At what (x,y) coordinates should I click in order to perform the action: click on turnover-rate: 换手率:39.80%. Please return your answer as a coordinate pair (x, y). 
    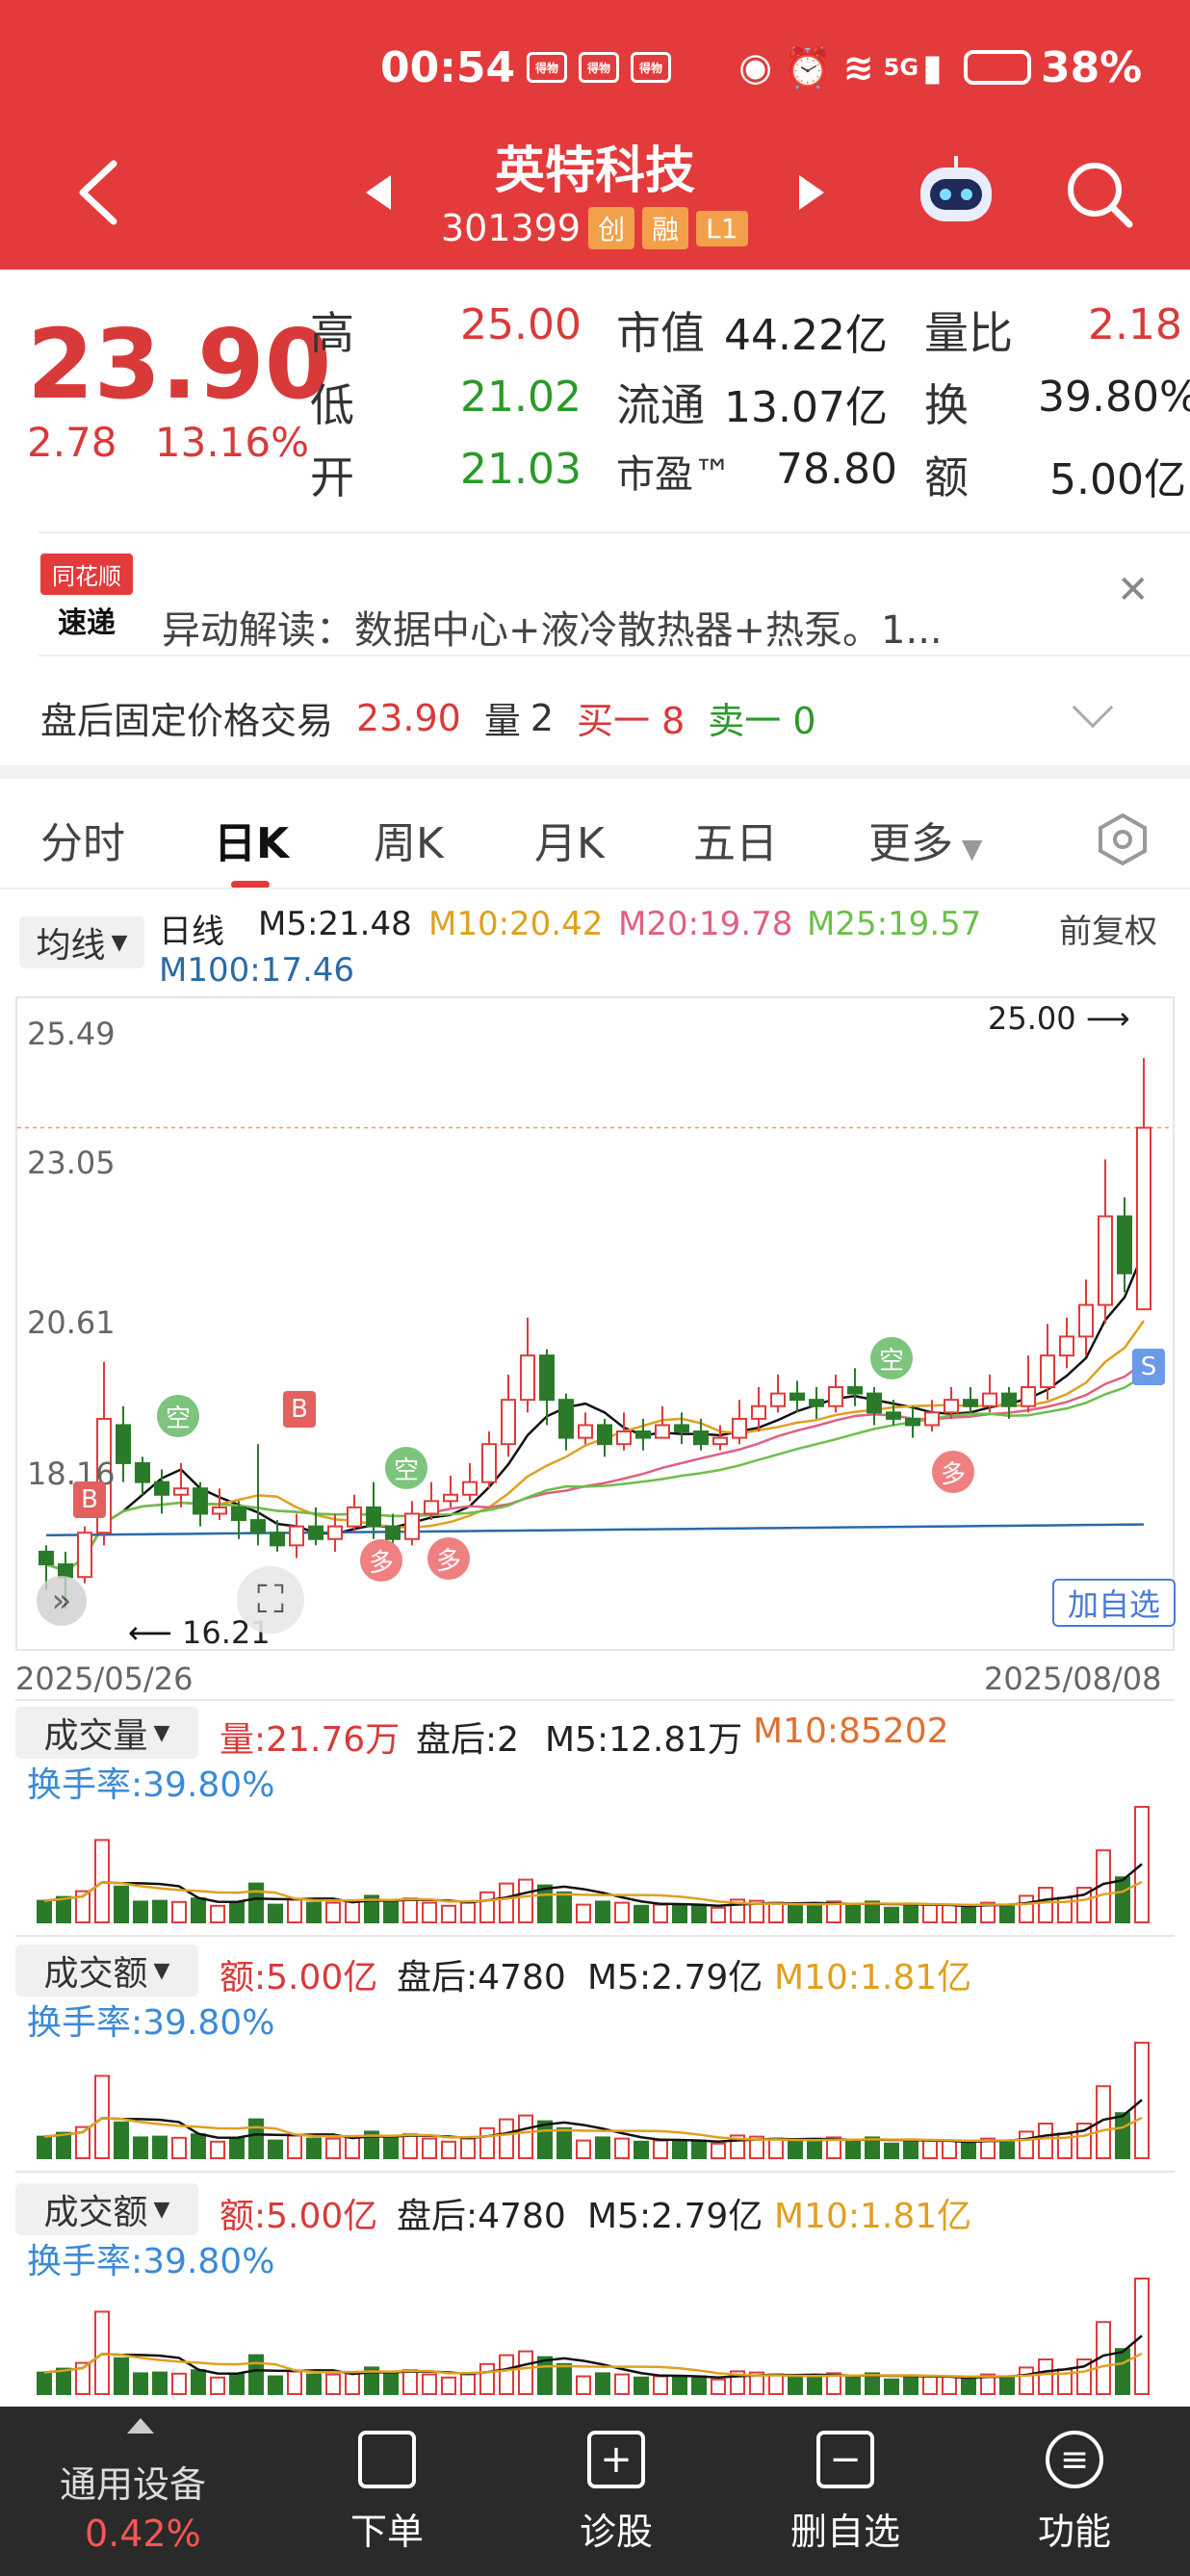
    Looking at the image, I should click on (151, 2262).